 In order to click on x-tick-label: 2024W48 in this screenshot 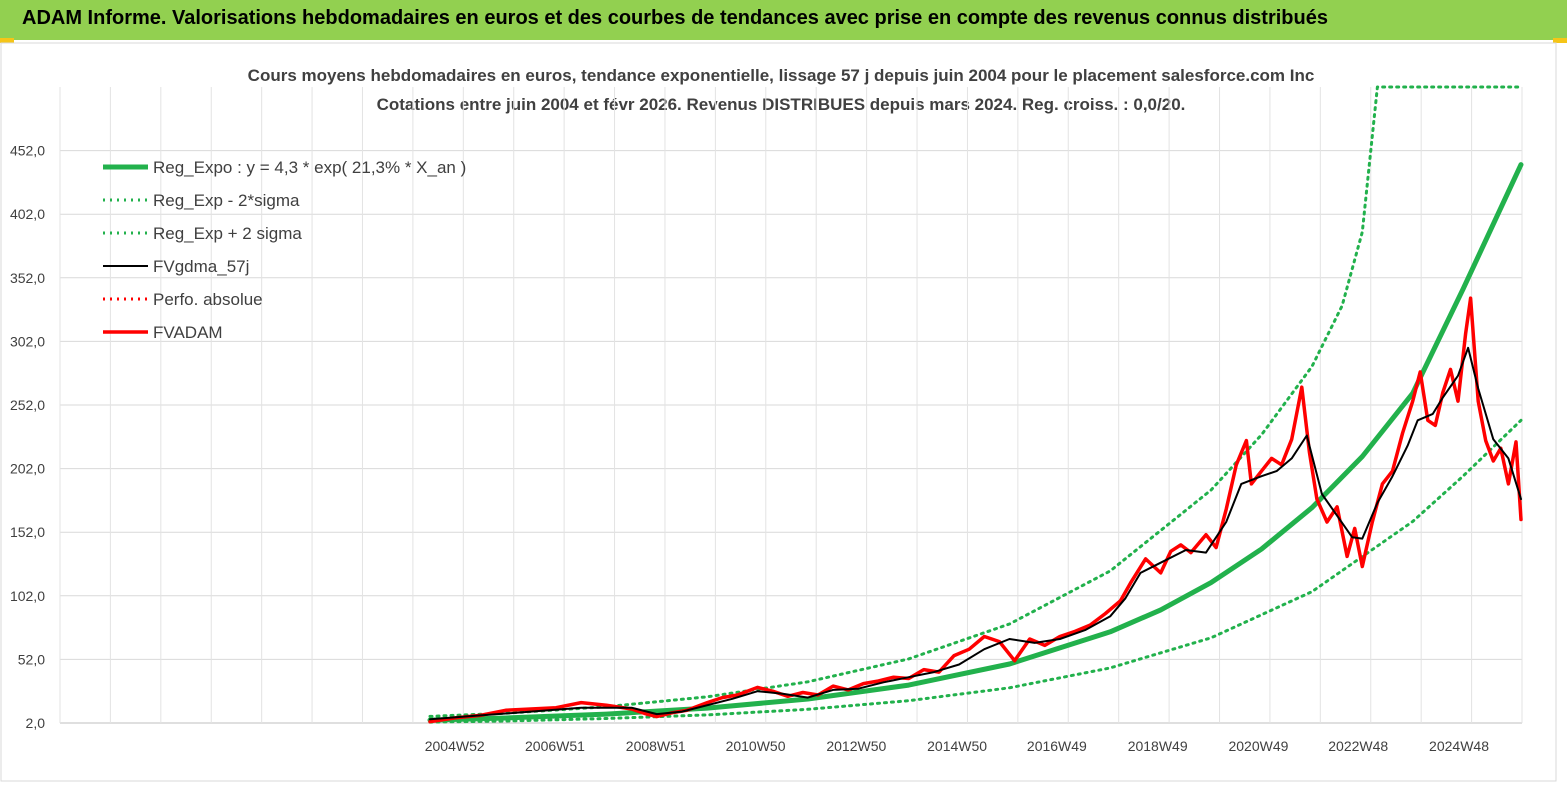, I will do `click(1459, 746)`.